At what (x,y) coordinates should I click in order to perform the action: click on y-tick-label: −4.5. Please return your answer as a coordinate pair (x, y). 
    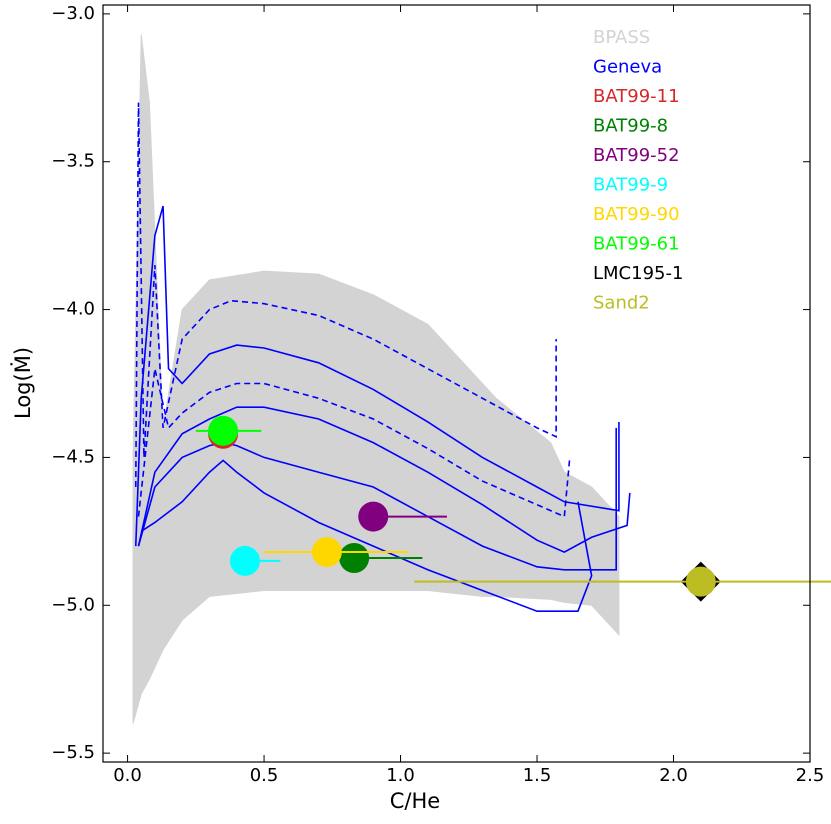
    Looking at the image, I should click on (73, 456).